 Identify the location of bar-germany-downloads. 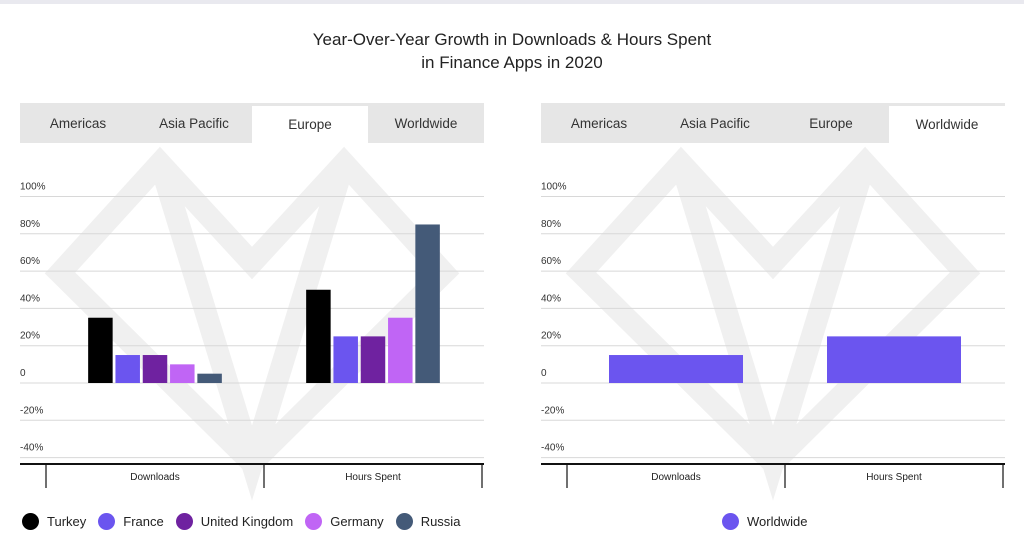
(182, 373).